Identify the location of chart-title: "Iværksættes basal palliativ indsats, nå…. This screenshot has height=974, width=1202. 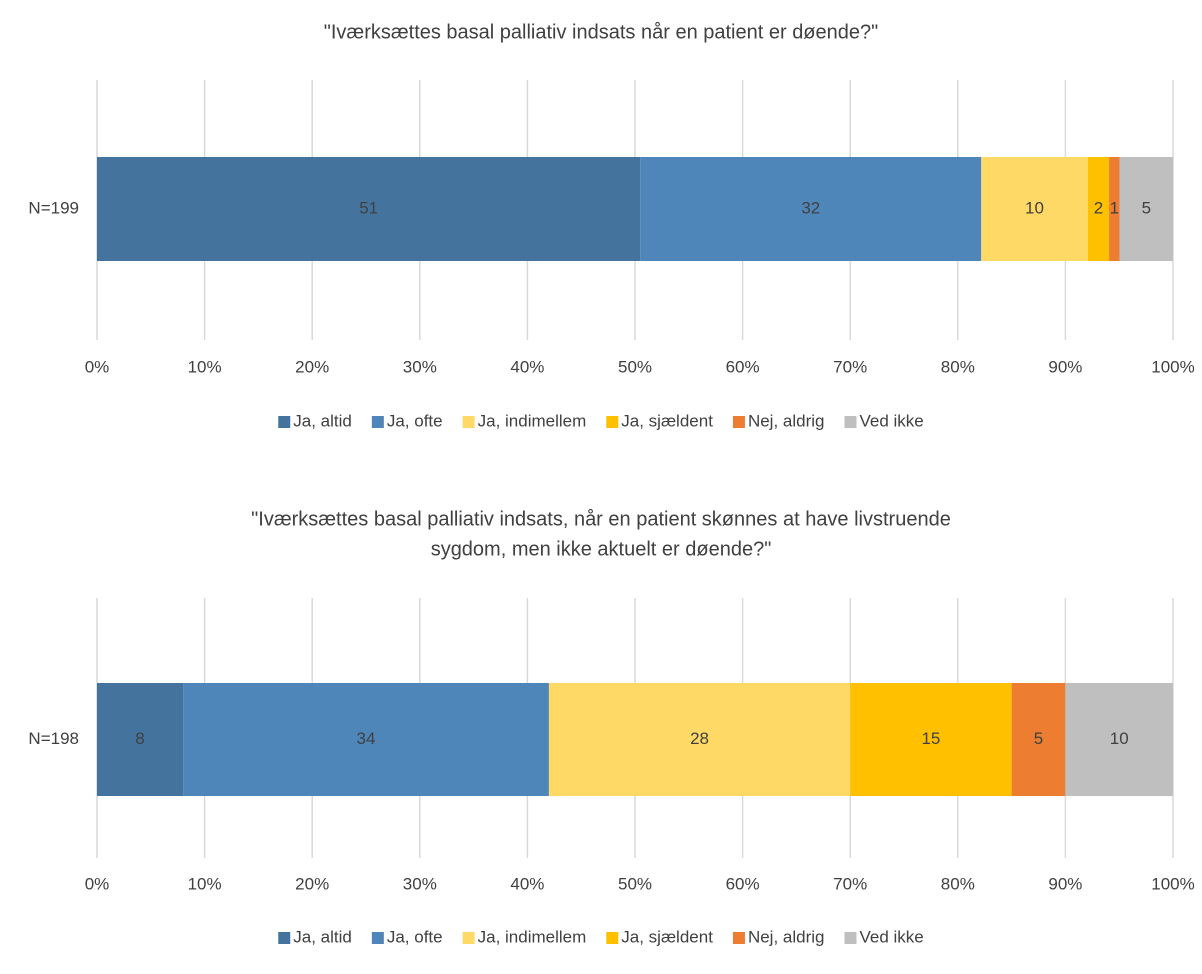
(601, 519).